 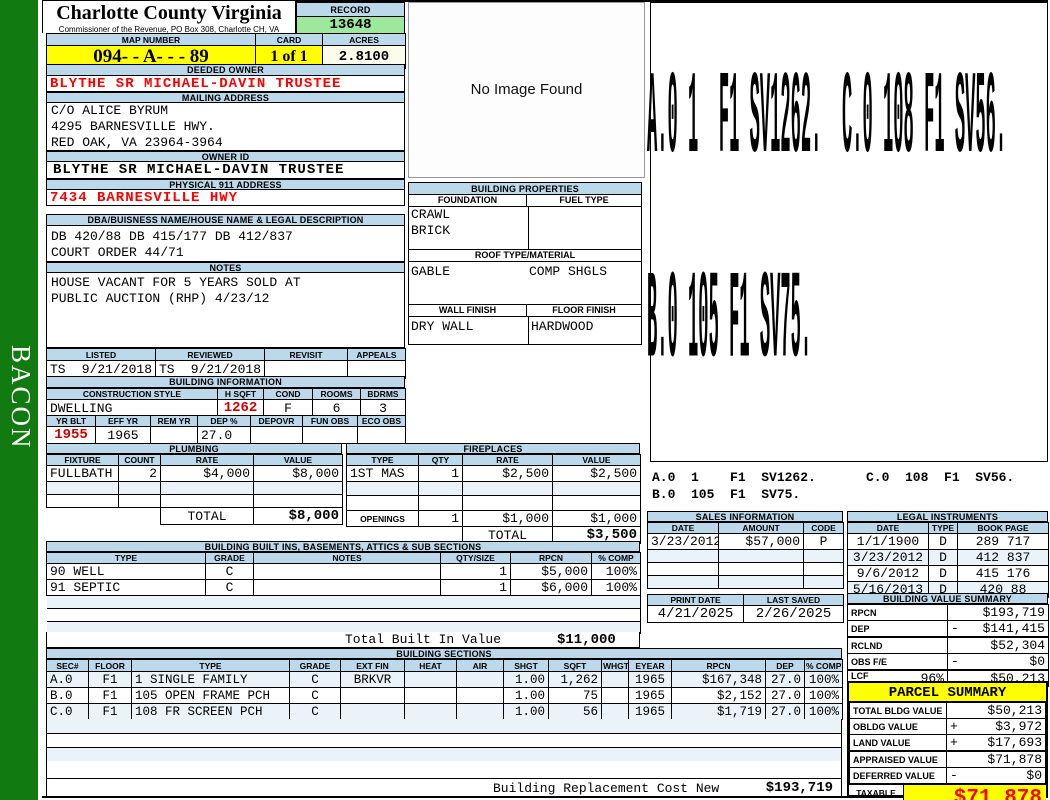 What do you see at coordinates (888, 528) in the screenshot?
I see `col-header: DATE` at bounding box center [888, 528].